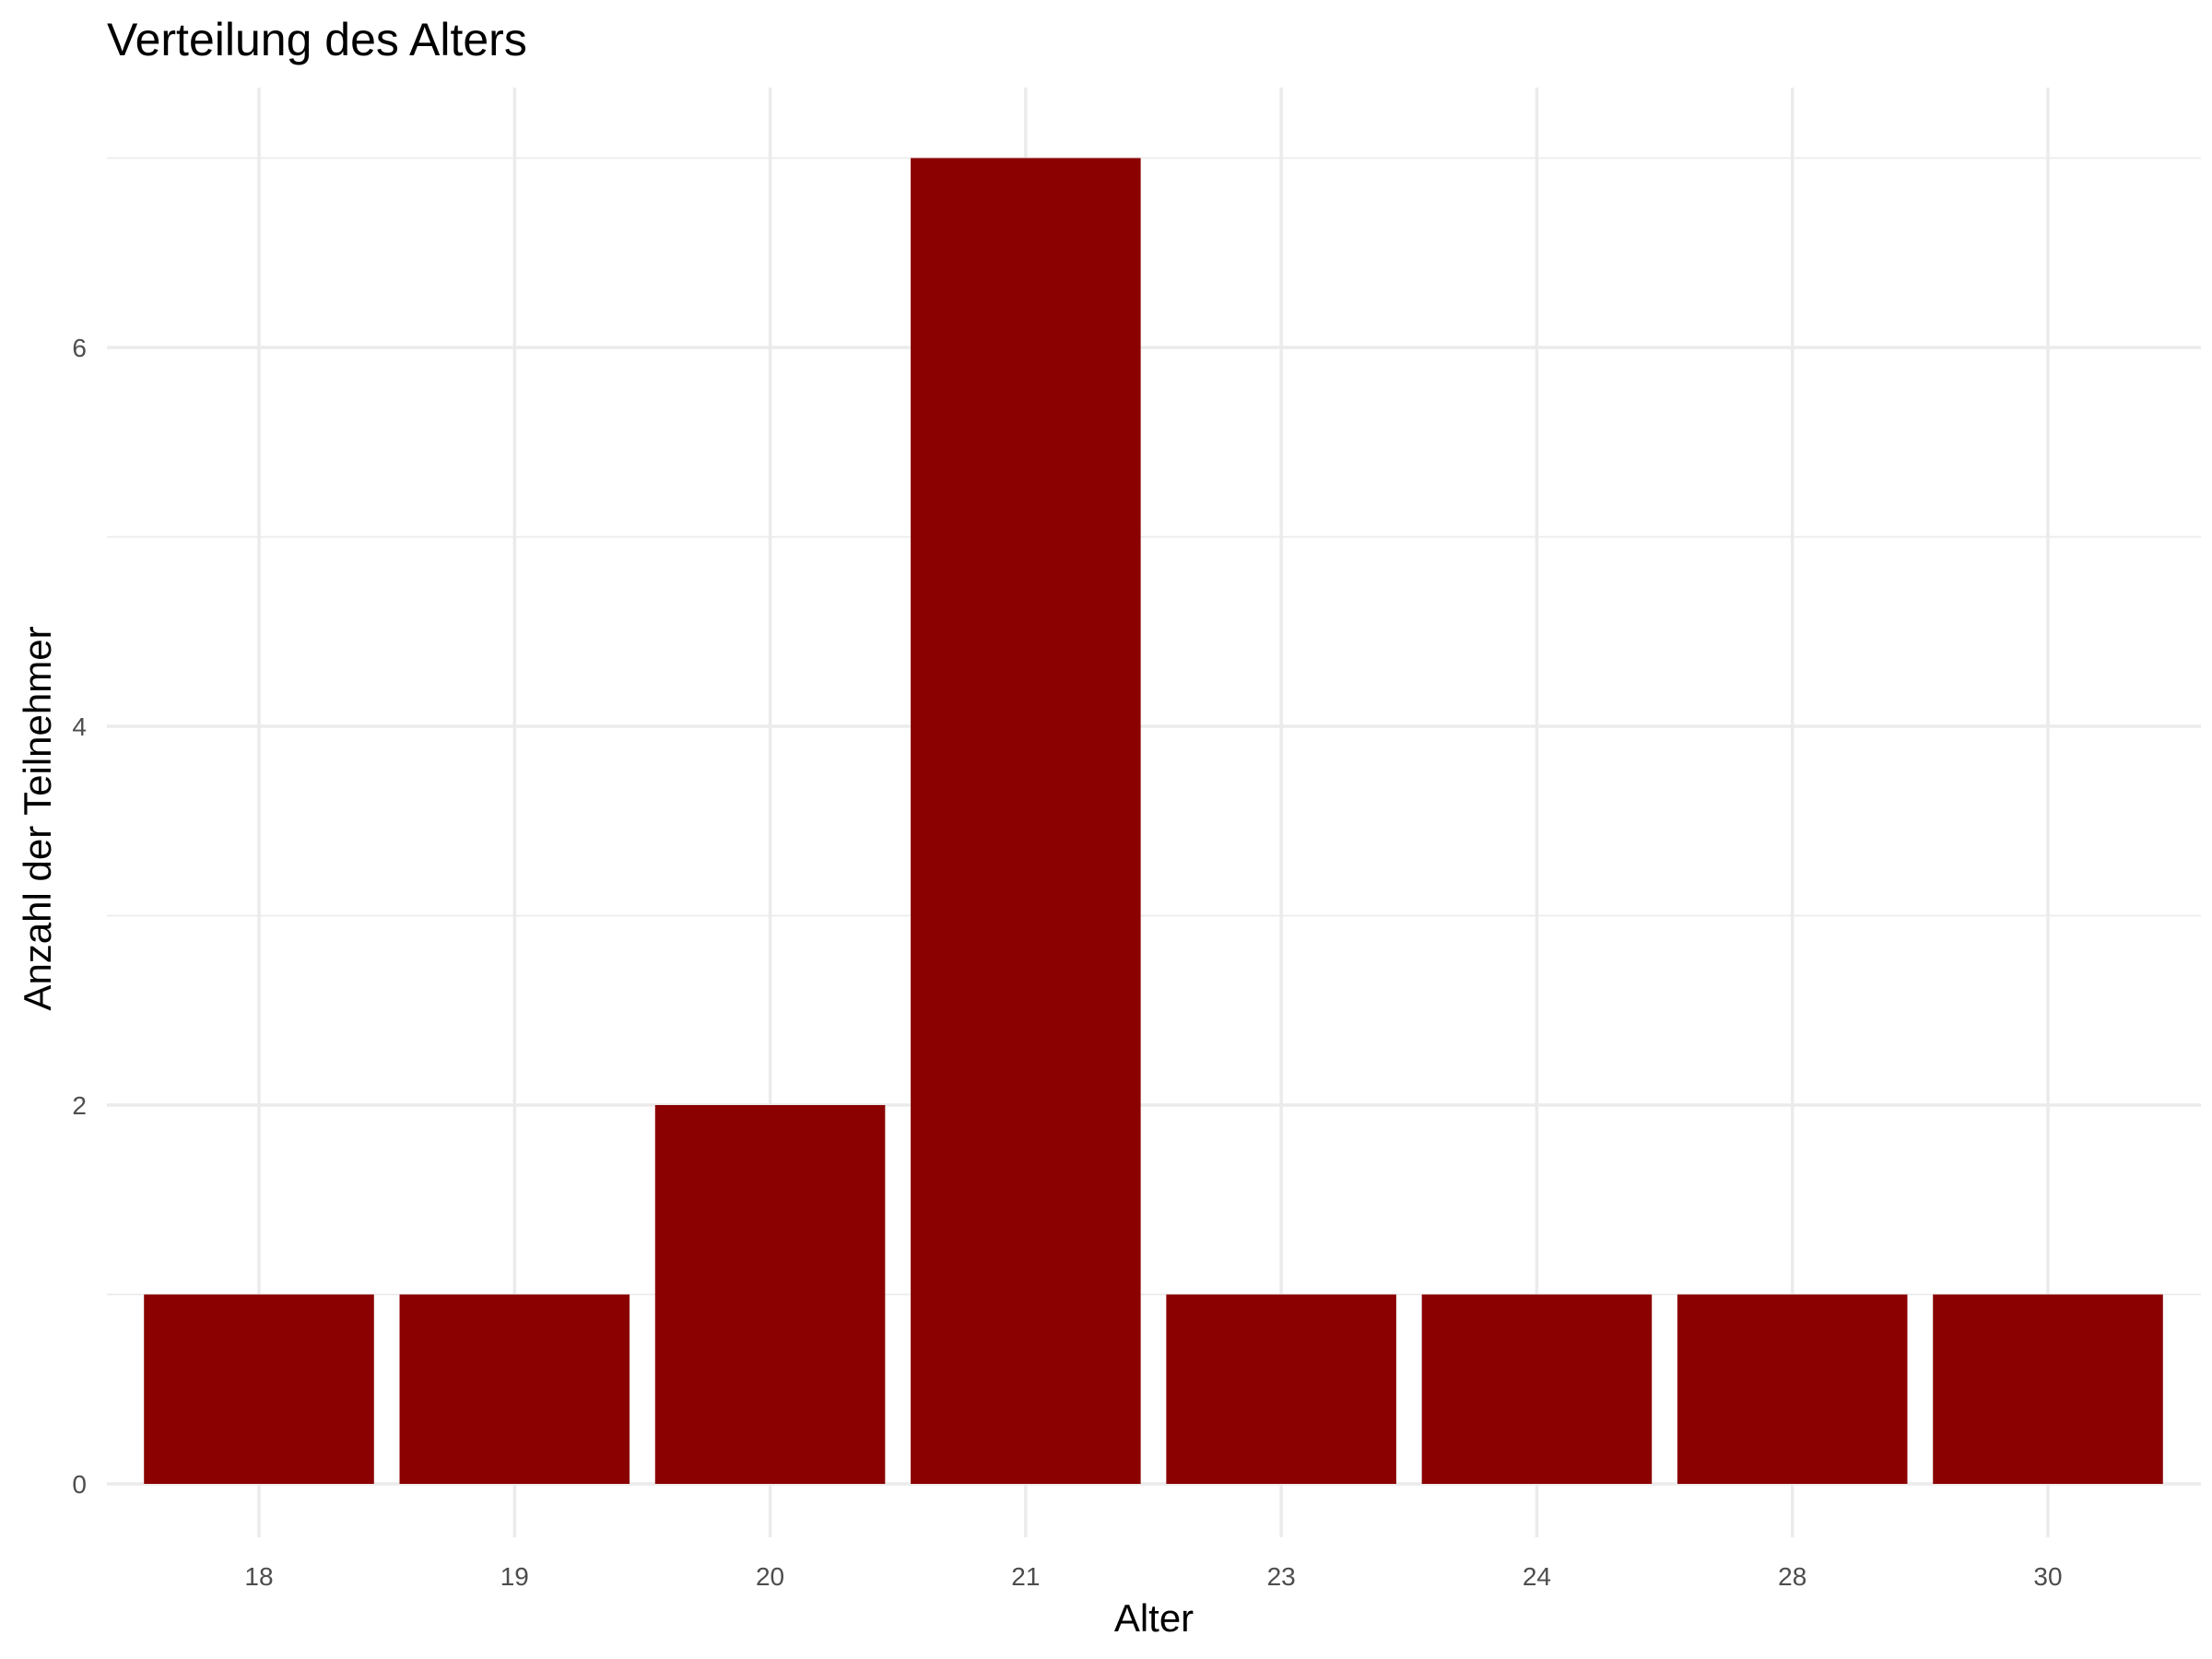 The width and height of the screenshot is (2212, 1659). I want to click on y-tick-label: 6, so click(79, 348).